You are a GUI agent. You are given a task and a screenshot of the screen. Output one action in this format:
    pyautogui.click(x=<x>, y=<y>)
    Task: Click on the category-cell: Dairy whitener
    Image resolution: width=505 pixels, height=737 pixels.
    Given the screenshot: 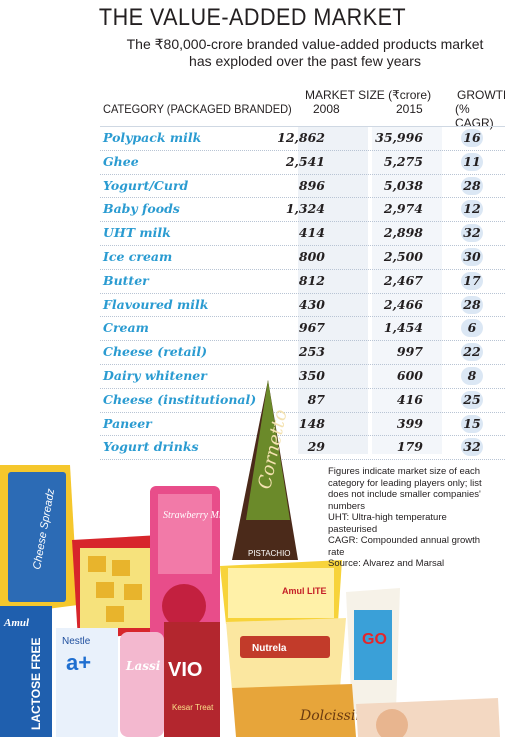 What is the action you would take?
    pyautogui.click(x=155, y=375)
    